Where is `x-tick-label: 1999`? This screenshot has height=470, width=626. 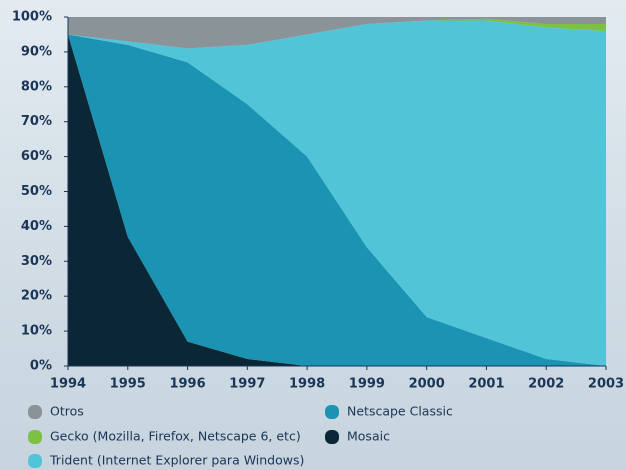
x-tick-label: 1999 is located at coordinates (367, 384).